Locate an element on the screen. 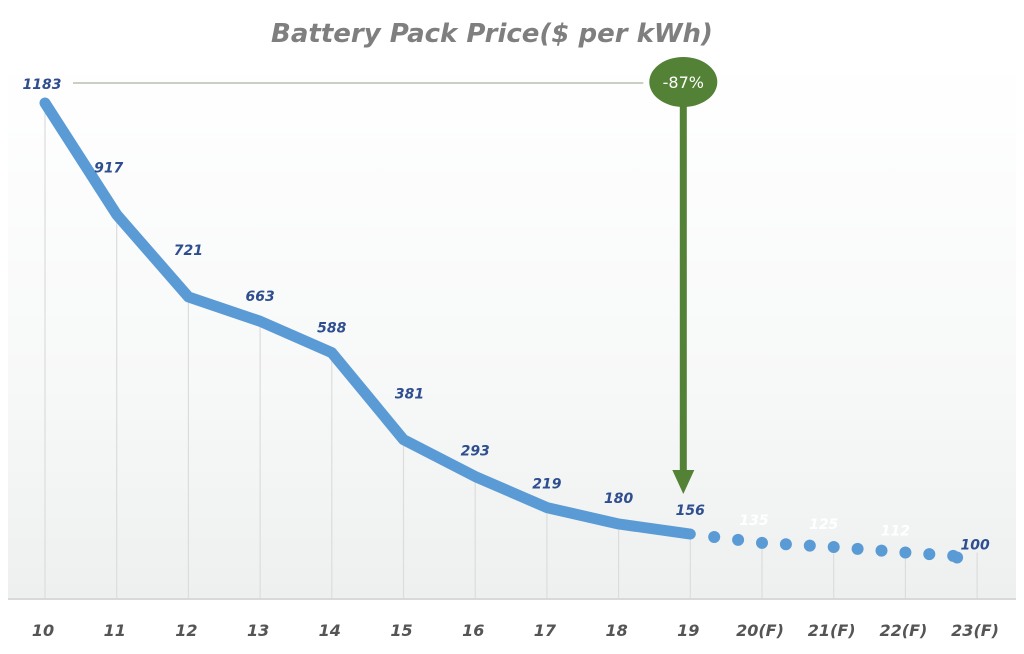  data-label: 917 is located at coordinates (108, 169).